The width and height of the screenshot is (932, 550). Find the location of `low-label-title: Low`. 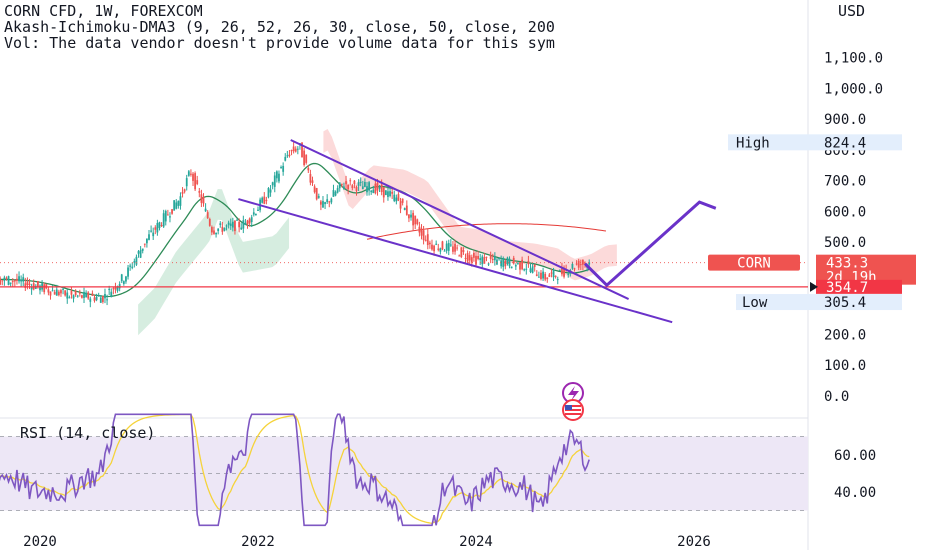

low-label-title: Low is located at coordinates (755, 303).